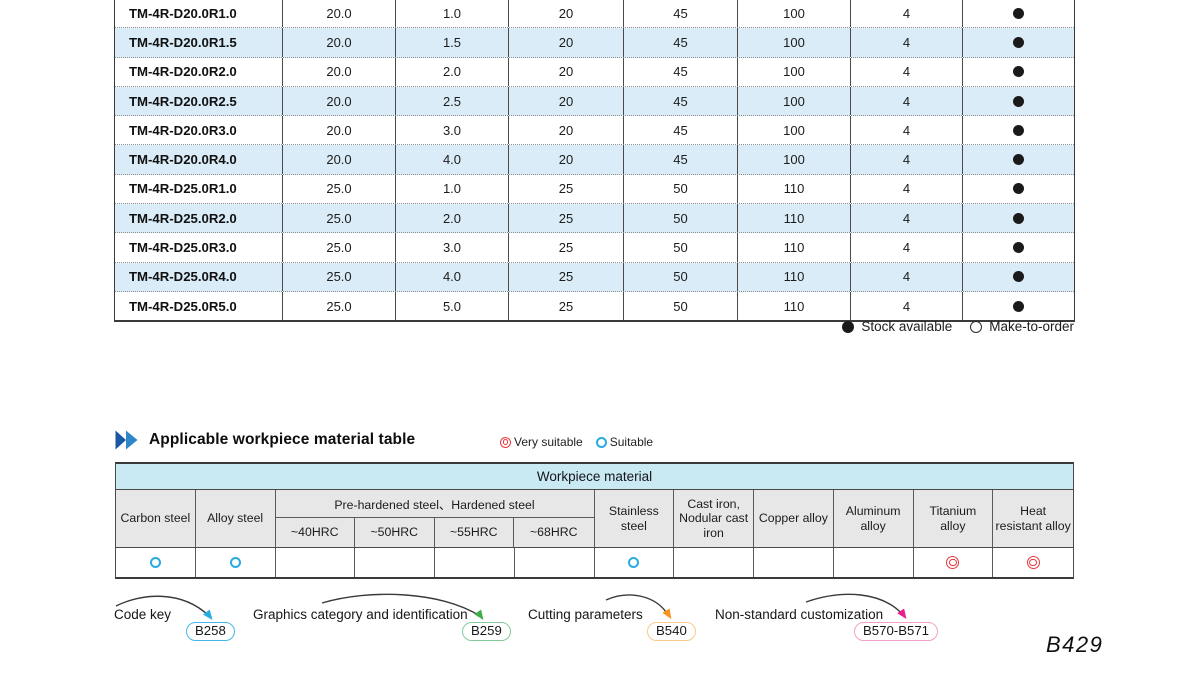 This screenshot has height=677, width=1187. I want to click on suitable-legend: Suitable, so click(624, 442).